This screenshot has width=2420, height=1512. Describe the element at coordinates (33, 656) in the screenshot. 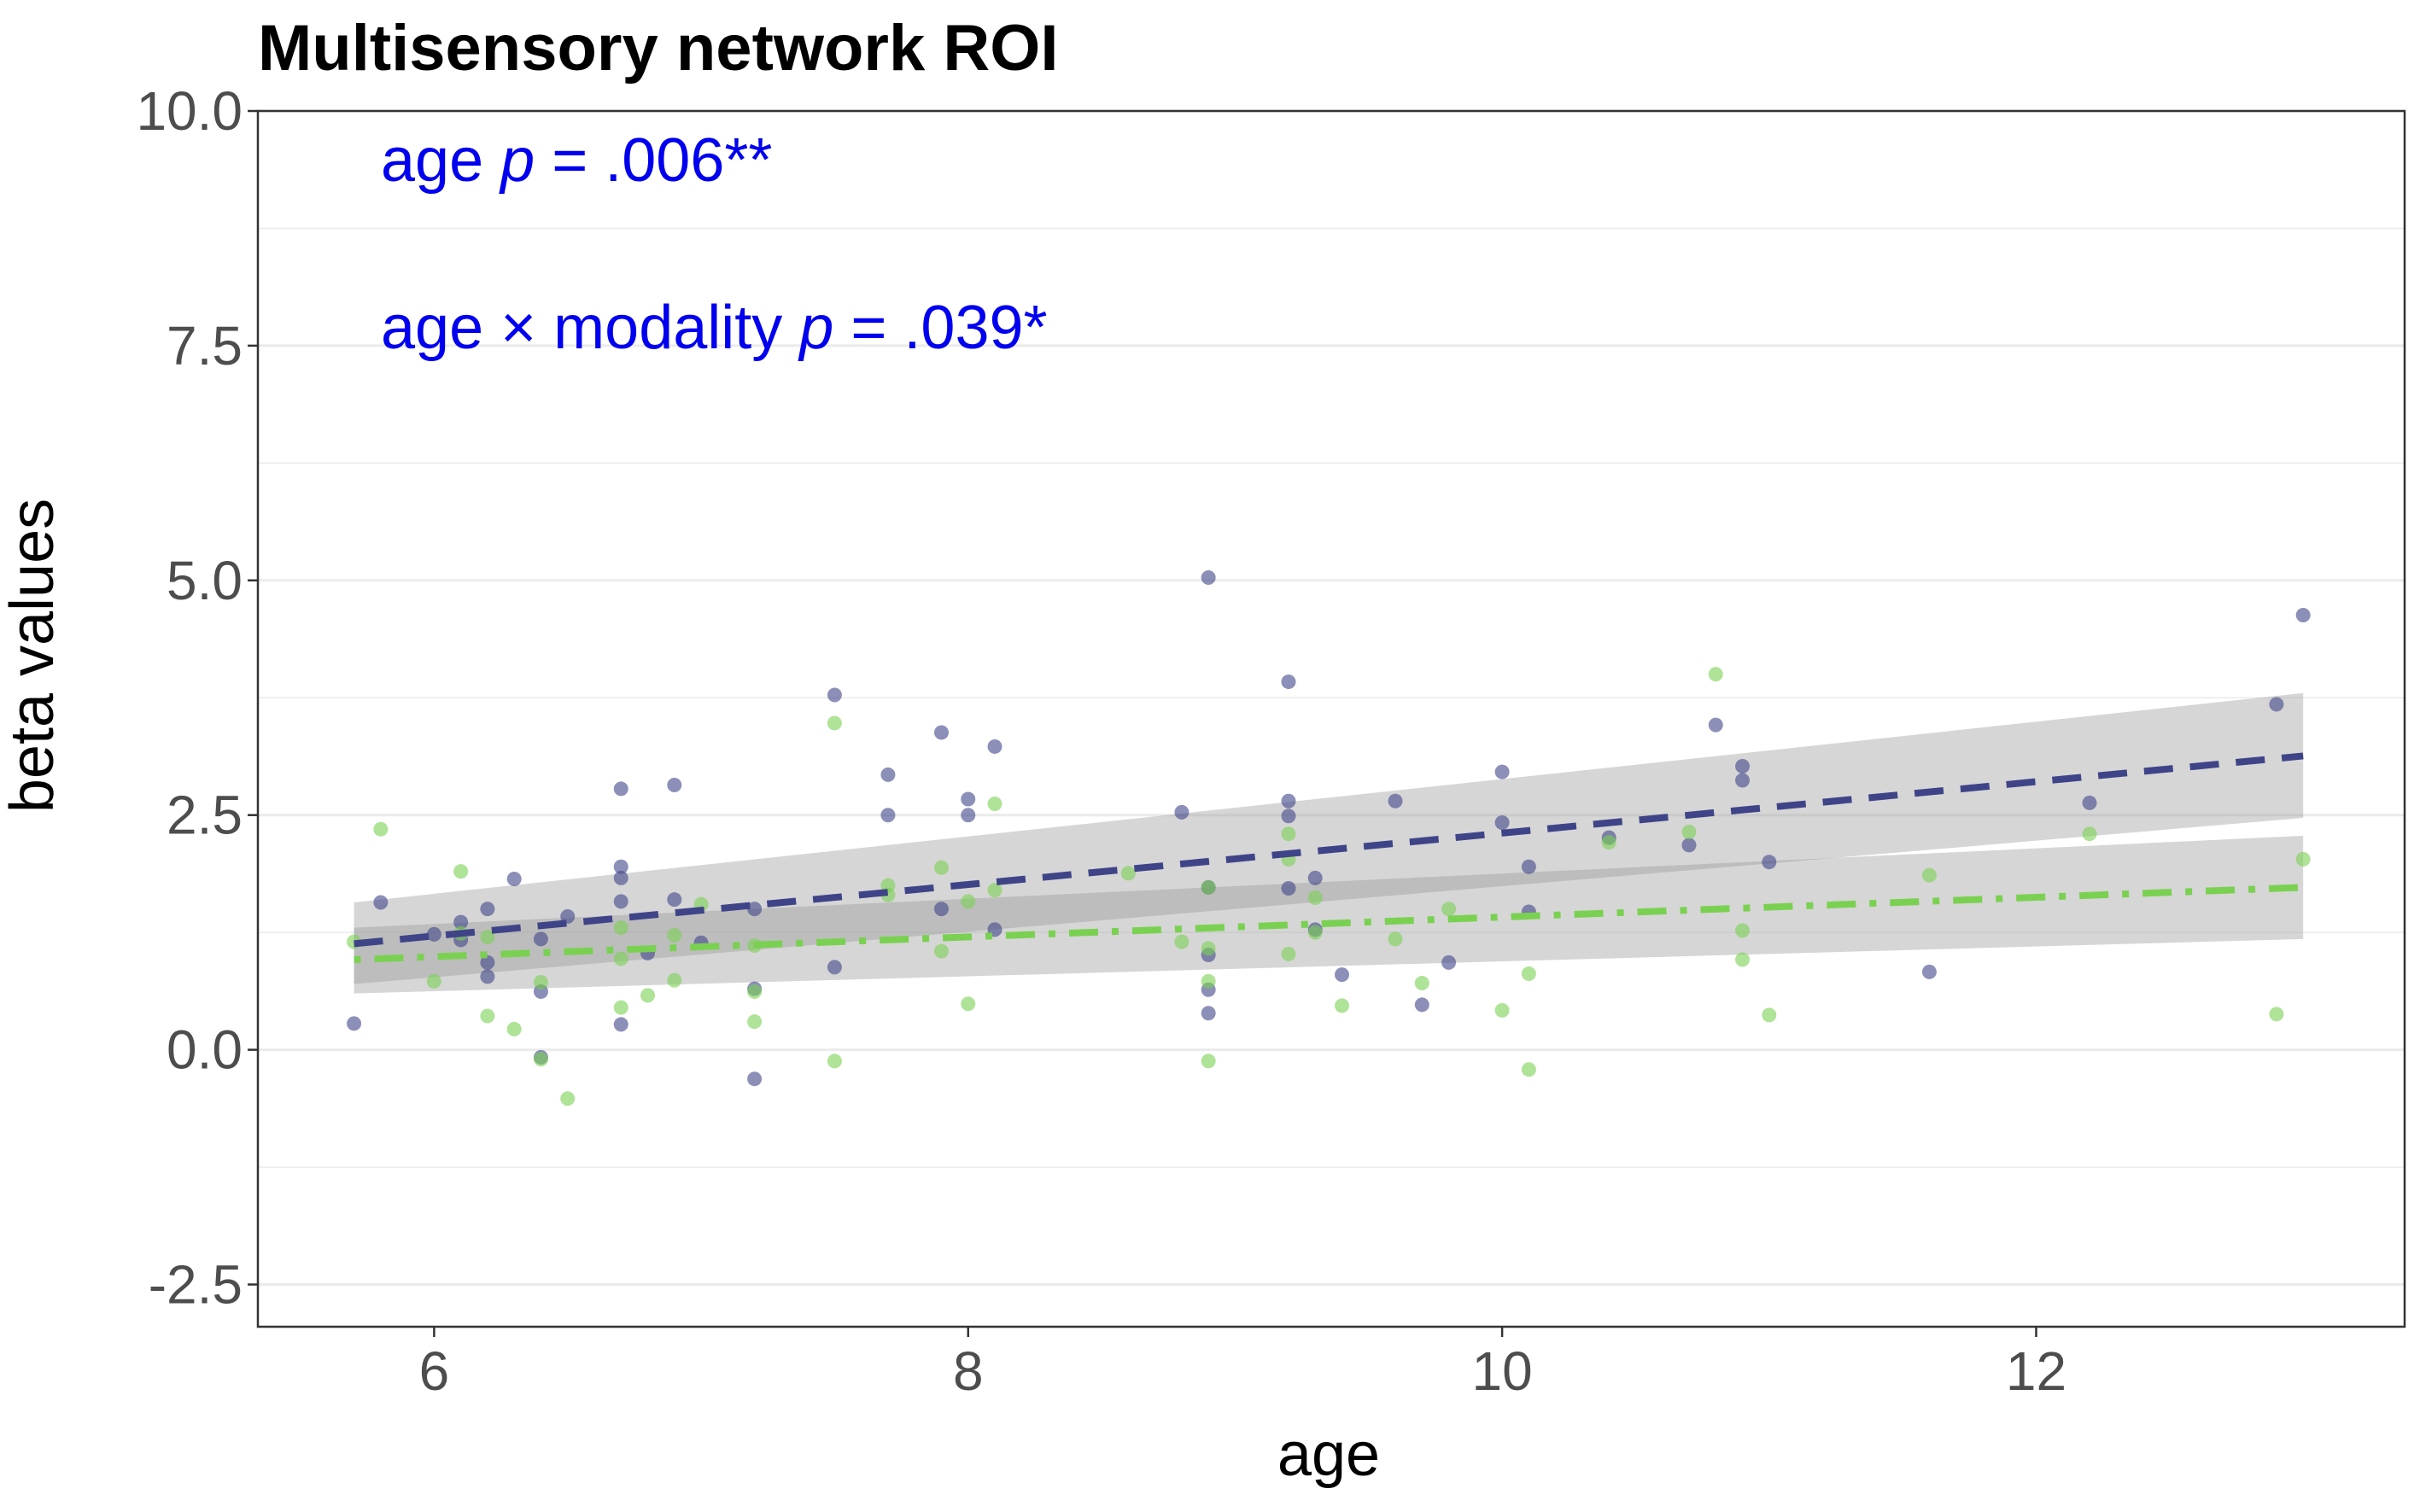

I see `y-axis-label: beta values` at that location.